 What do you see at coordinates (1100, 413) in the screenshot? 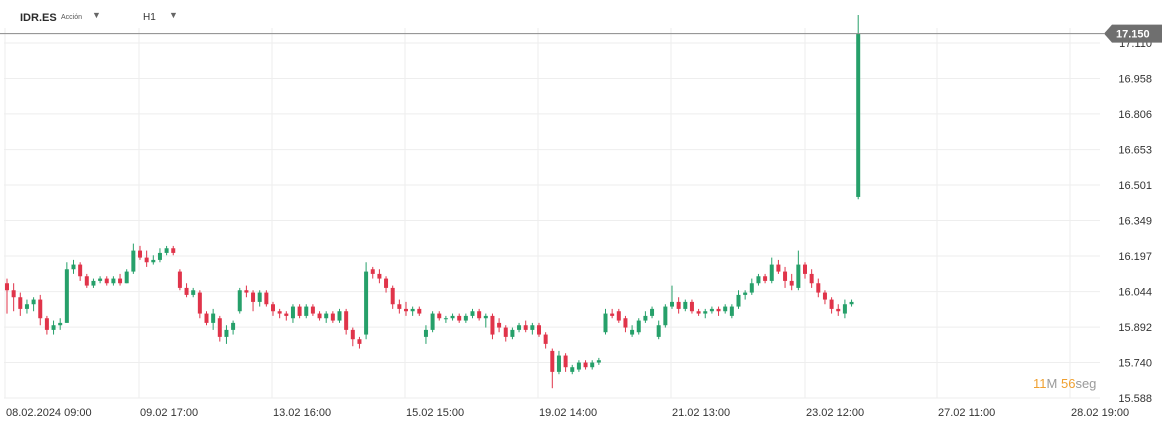
I see `x-tick-label: 28.02 19:00` at bounding box center [1100, 413].